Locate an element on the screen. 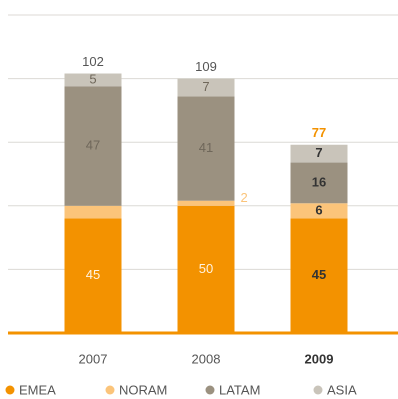  x-tick-label: 2008 is located at coordinates (206, 358).